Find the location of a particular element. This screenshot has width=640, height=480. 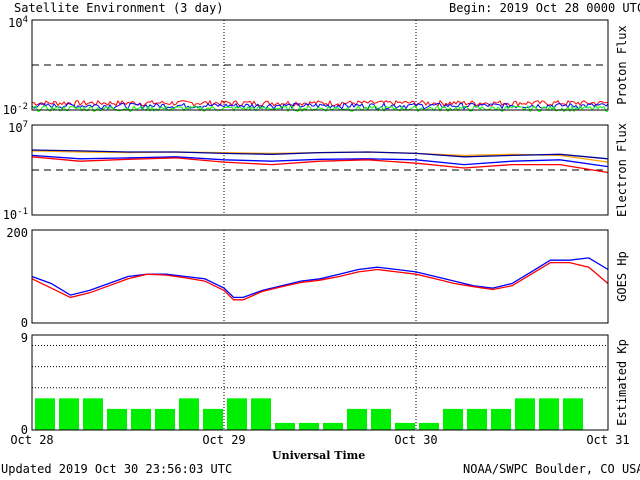

y-tick-top-exponent: 7 is located at coordinates (25, 125).